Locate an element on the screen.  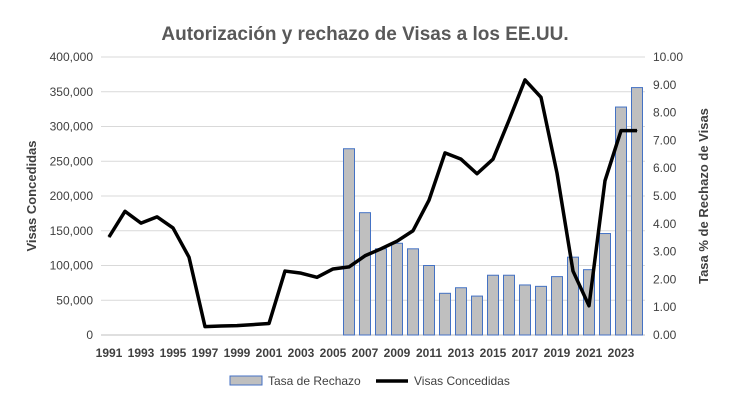
x-tick-label: 1991 is located at coordinates (109, 353).